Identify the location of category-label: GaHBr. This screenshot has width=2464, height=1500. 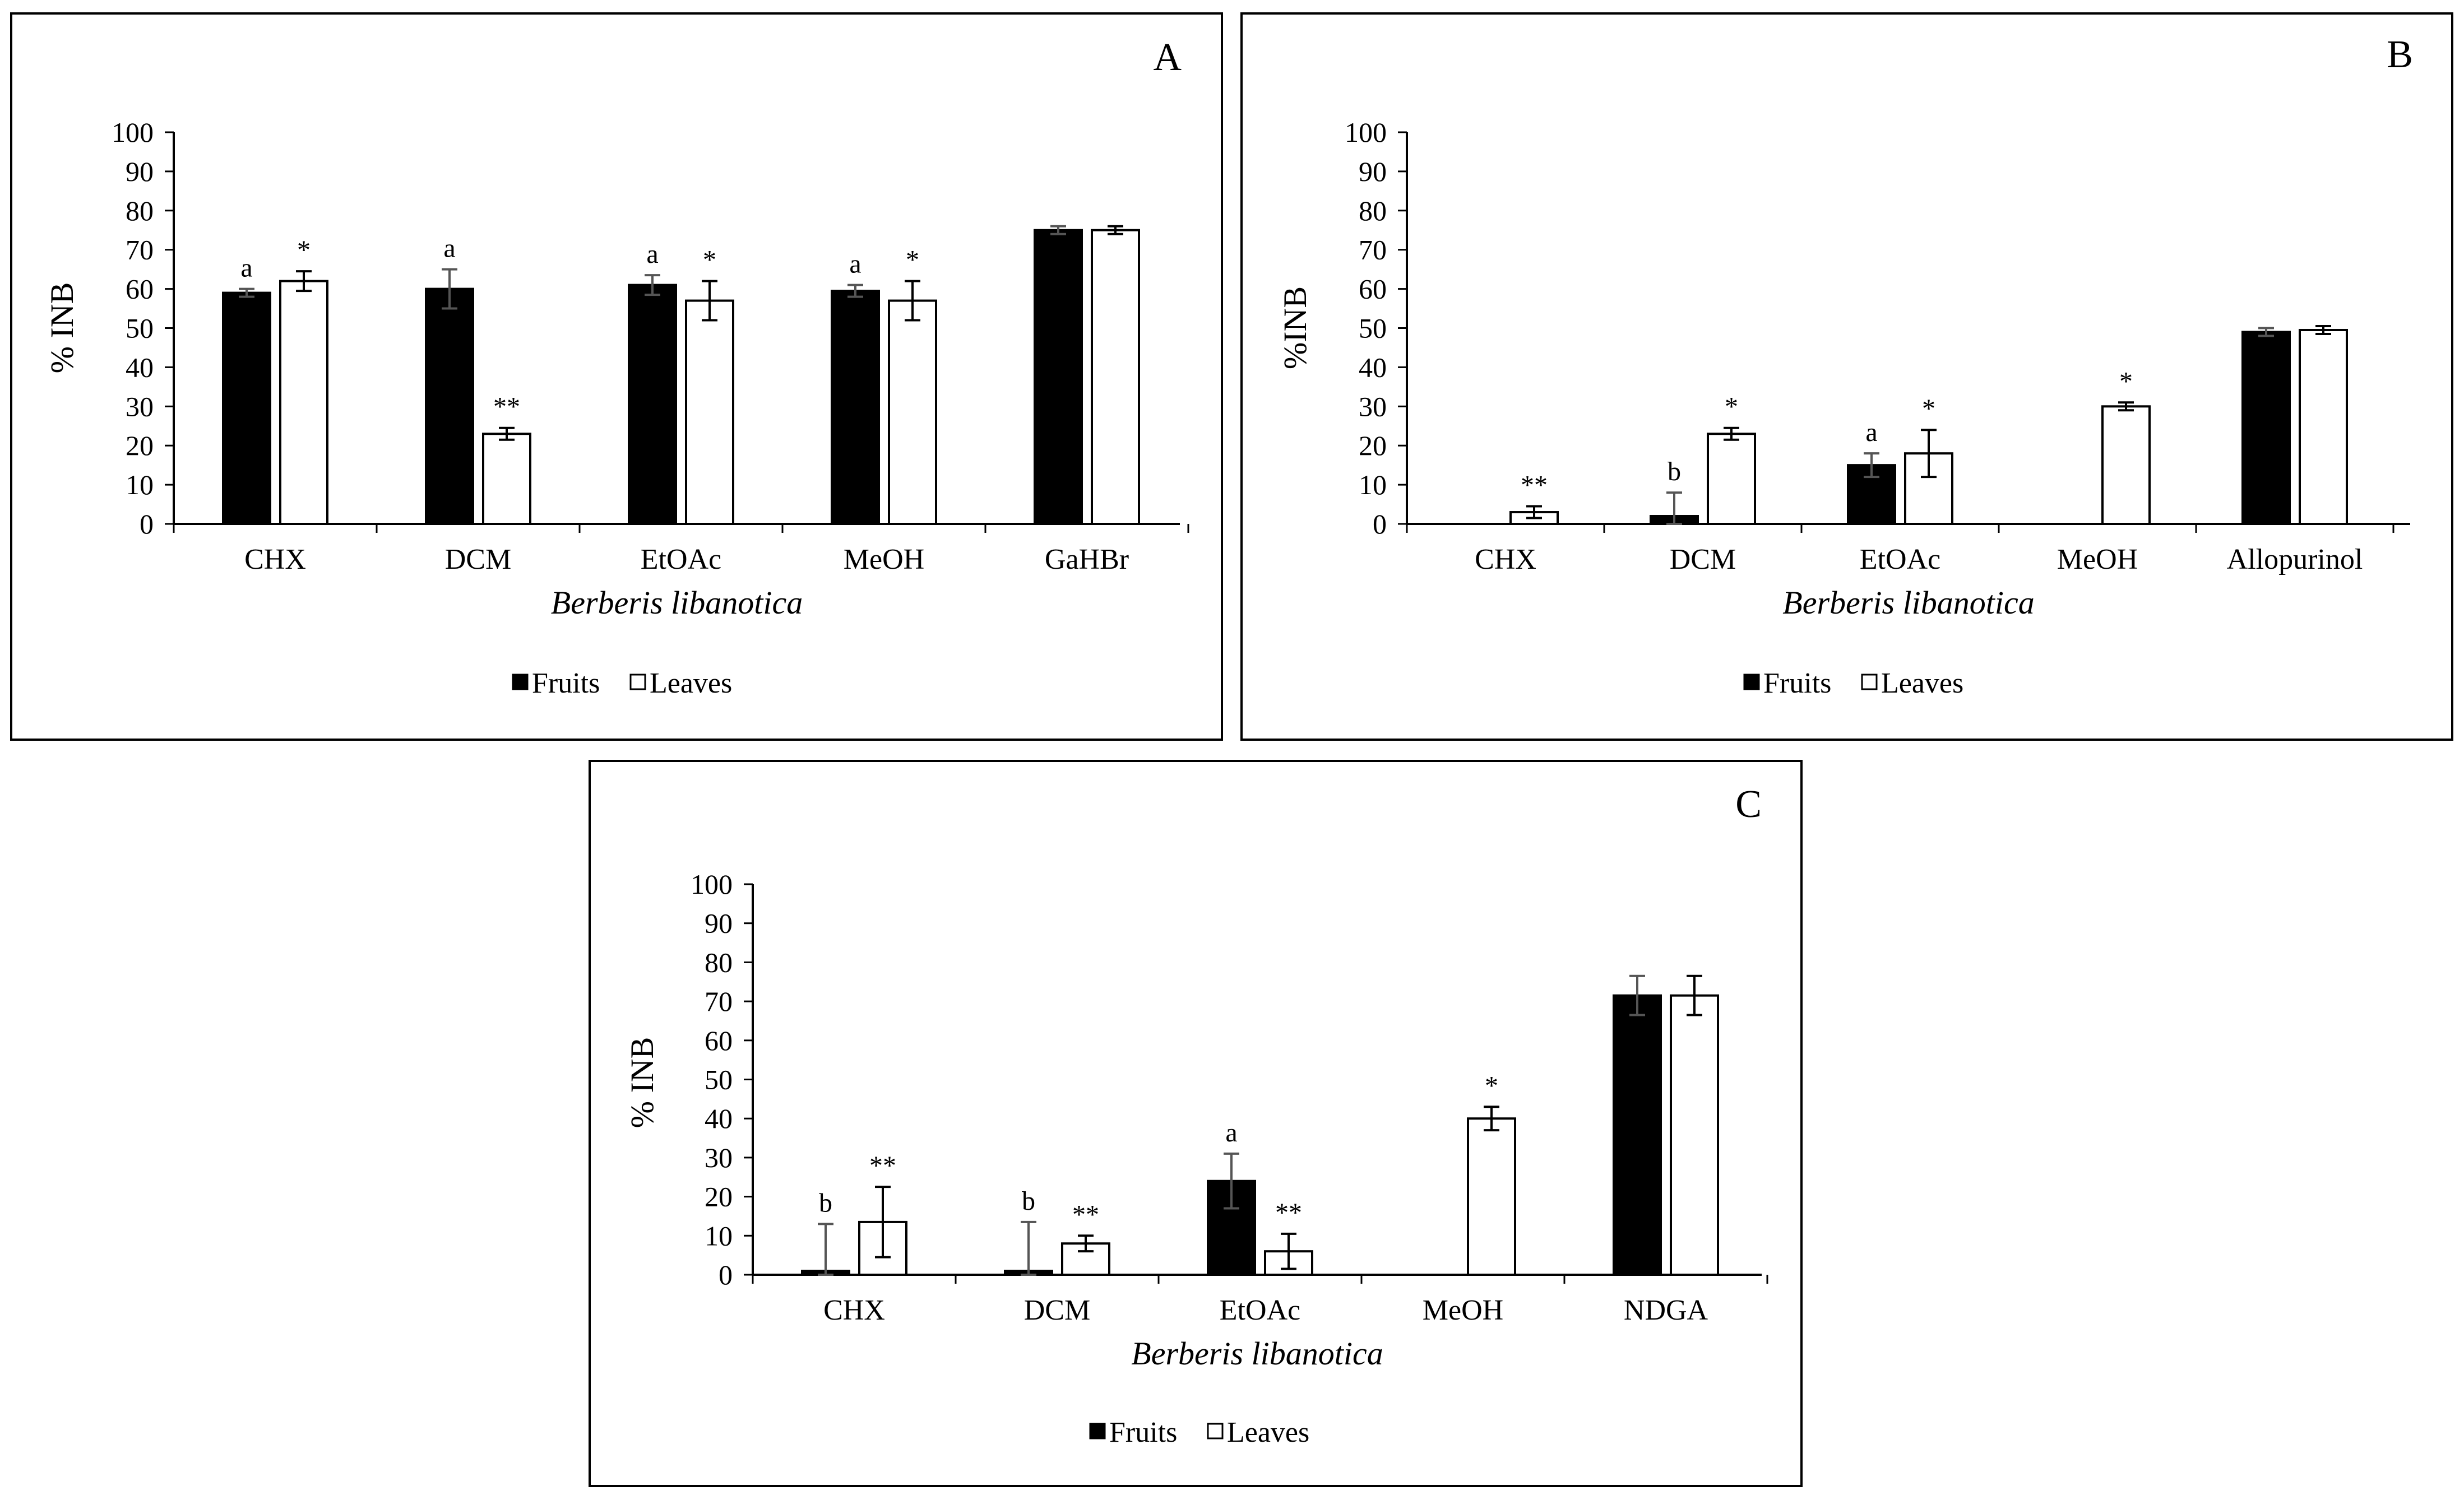
(1087, 559).